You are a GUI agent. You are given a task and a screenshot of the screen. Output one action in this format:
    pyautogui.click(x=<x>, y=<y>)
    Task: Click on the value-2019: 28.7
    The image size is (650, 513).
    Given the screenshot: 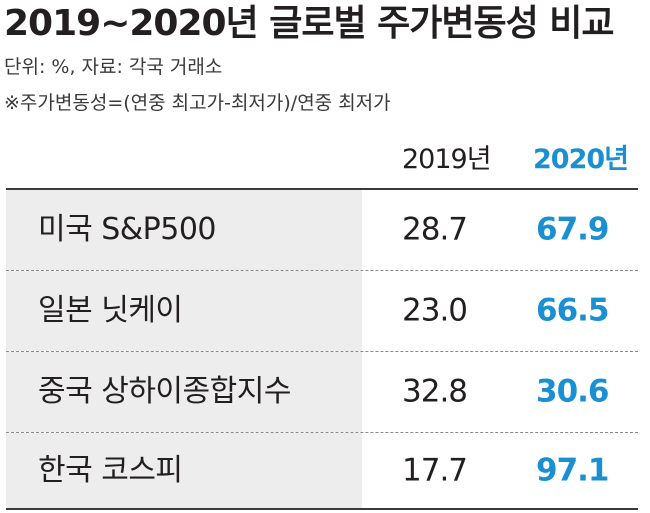 What is the action you would take?
    pyautogui.click(x=435, y=229)
    